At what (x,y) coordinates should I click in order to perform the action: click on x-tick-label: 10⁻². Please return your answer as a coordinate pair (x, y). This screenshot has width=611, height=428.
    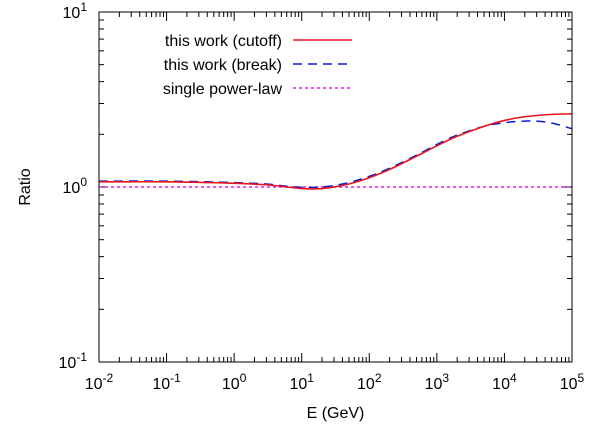
    Looking at the image, I should click on (99, 382).